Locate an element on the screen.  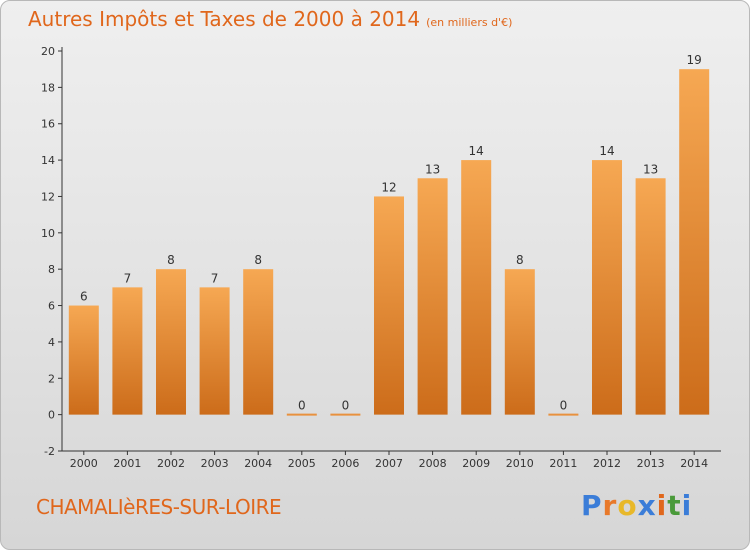
x-tick-label: 2012 is located at coordinates (607, 463).